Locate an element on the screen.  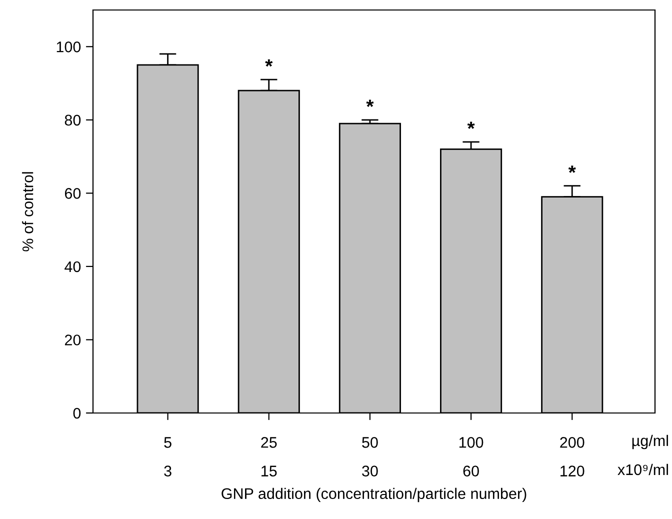
text: x10⁹/ml is located at coordinates (643, 470).